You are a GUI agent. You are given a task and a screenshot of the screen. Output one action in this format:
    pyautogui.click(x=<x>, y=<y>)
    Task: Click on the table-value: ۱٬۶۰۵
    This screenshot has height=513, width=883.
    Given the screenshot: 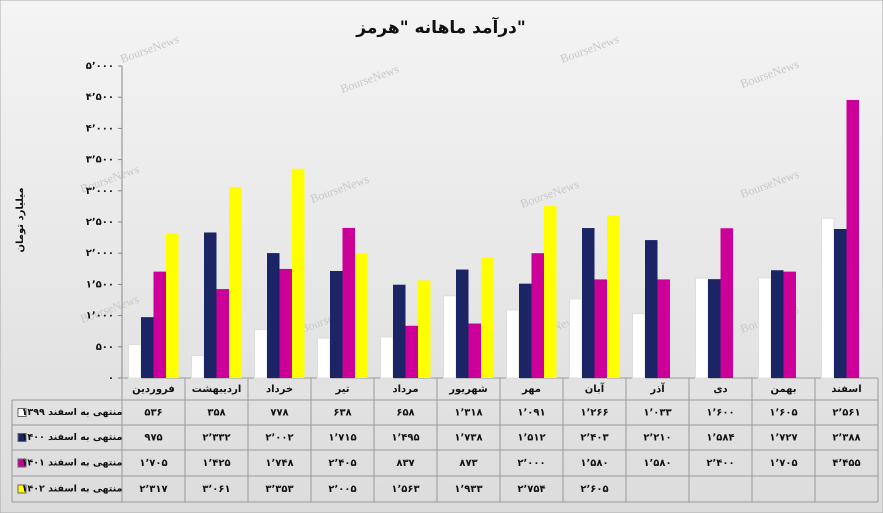 What is the action you would take?
    pyautogui.click(x=783, y=413)
    